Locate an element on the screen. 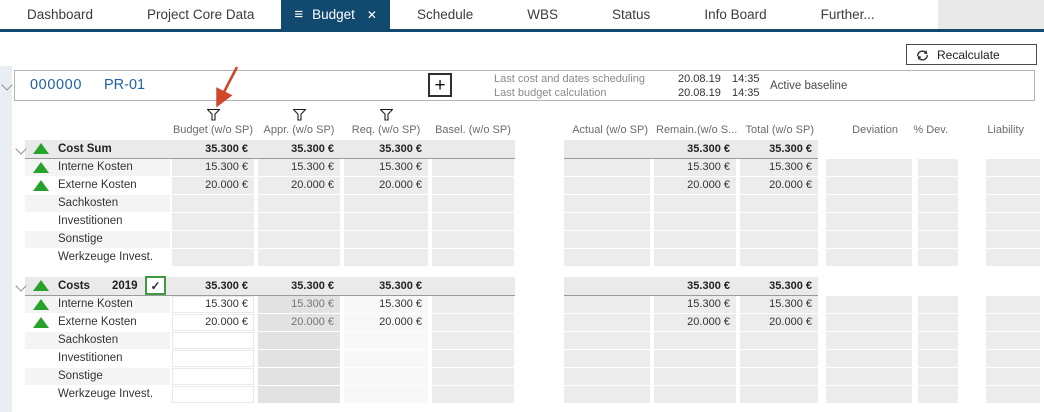 The height and width of the screenshot is (412, 1044). tab-info-board: Info Board is located at coordinates (735, 14).